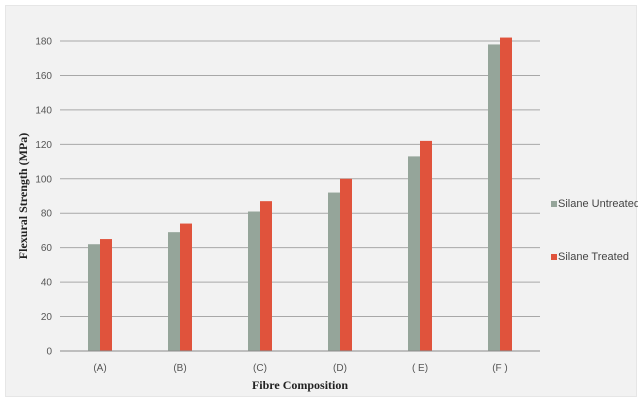  I want to click on x-tick-label: (F ), so click(500, 368).